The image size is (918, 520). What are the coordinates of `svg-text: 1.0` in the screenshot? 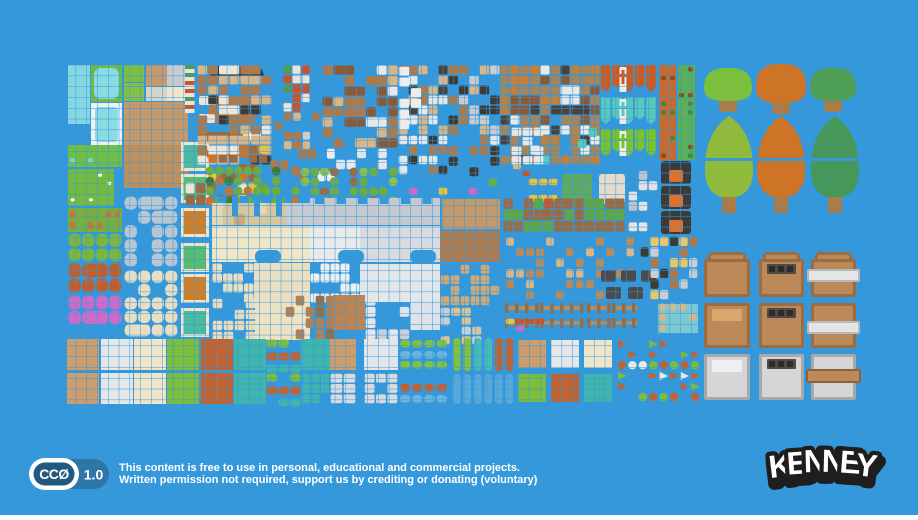 It's located at (94, 475).